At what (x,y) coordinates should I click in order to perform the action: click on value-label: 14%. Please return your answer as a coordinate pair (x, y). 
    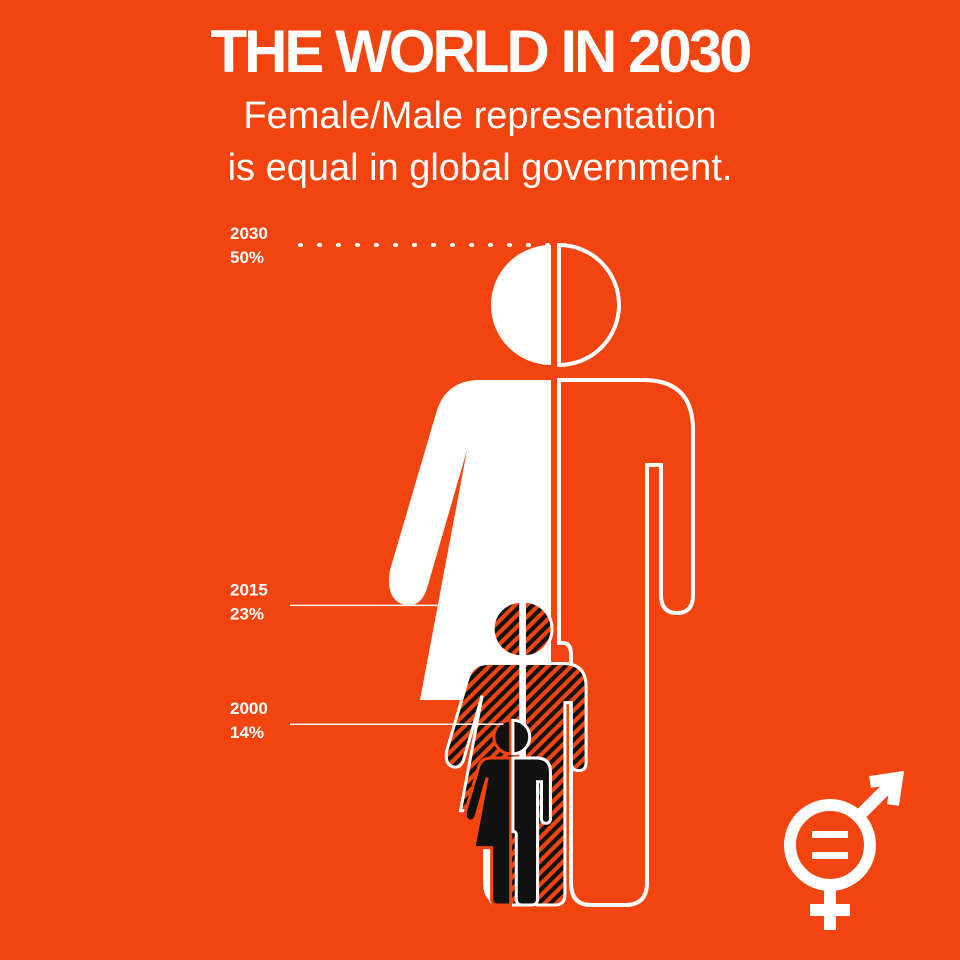
    Looking at the image, I should click on (247, 732).